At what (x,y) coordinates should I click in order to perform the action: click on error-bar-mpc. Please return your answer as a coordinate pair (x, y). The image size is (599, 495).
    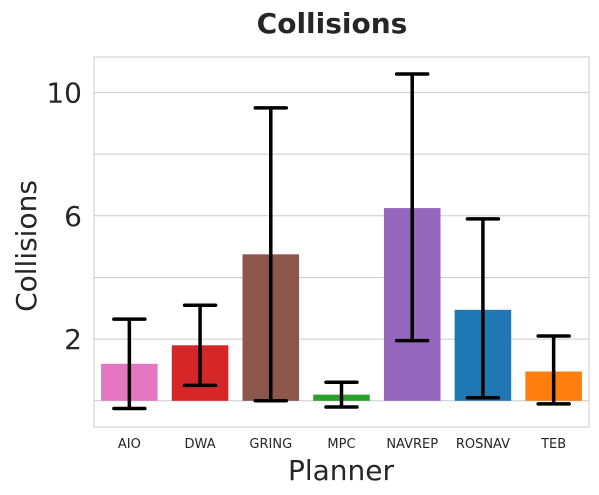
    Looking at the image, I should click on (341, 394).